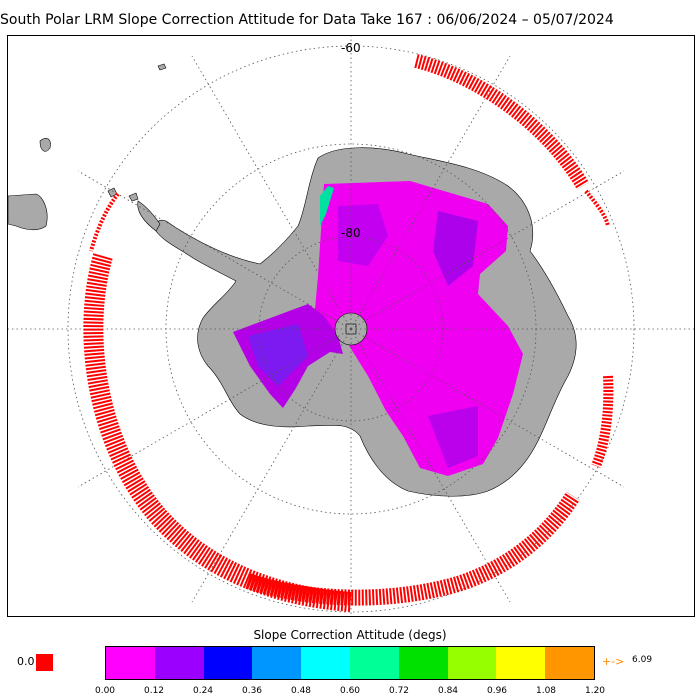  I want to click on over-range-label: 6.09, so click(642, 660).